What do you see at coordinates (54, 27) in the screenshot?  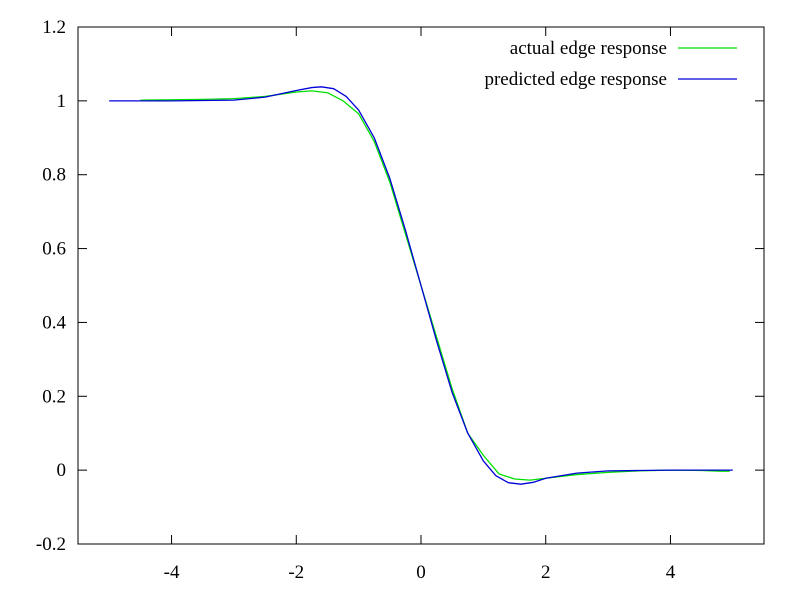 I see `y-tick-label: 1.2` at bounding box center [54, 27].